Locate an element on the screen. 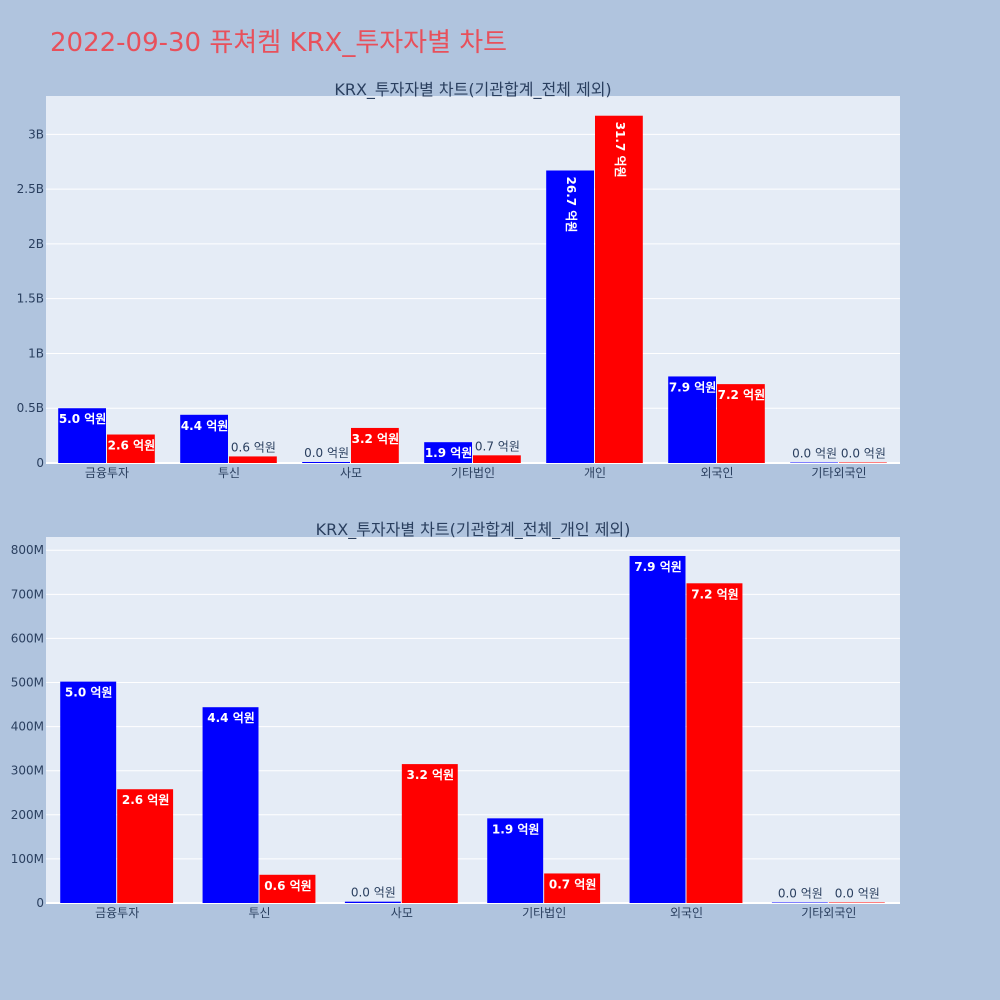 This screenshot has width=1000, height=1000. y-tick-label: 400M is located at coordinates (27, 727).